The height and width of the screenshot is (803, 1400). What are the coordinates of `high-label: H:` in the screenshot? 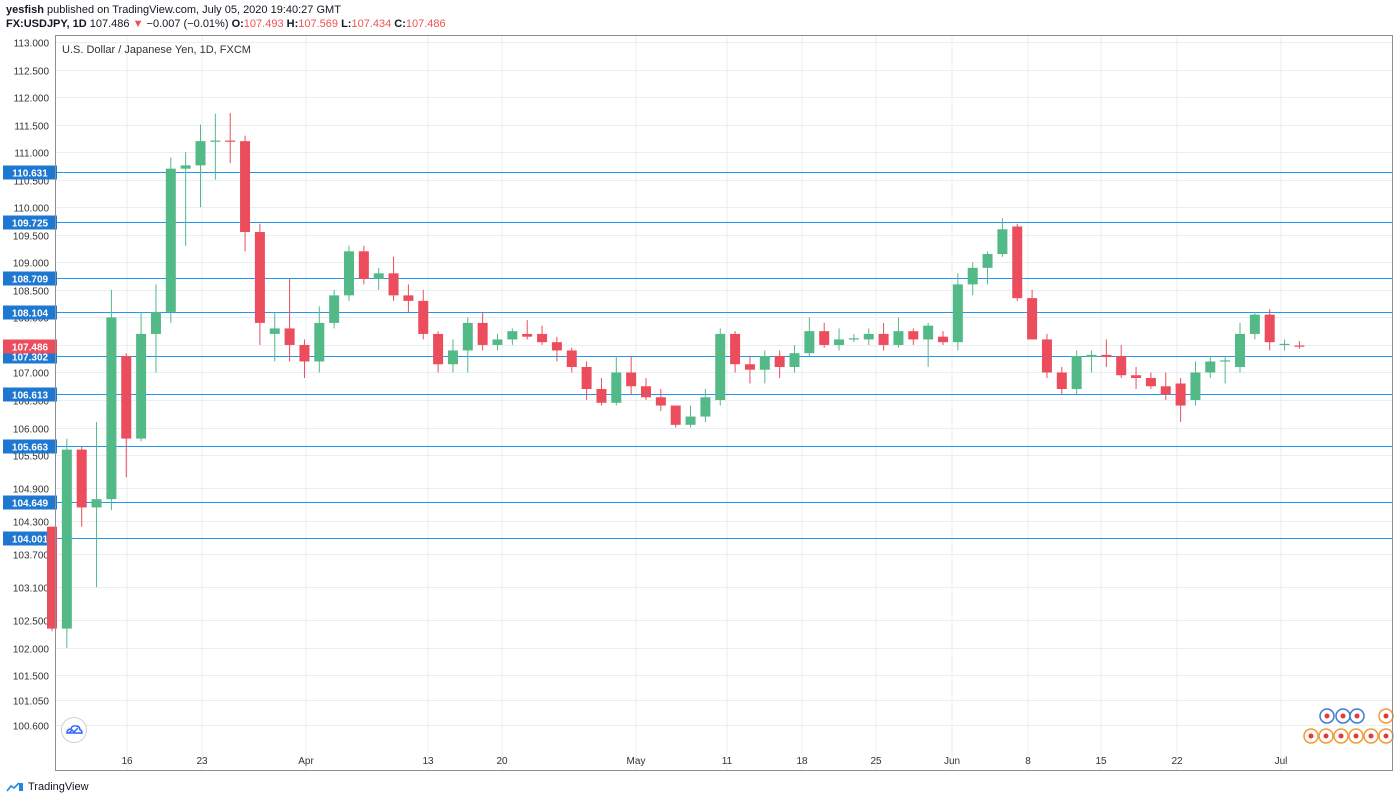 It's located at (292, 24).